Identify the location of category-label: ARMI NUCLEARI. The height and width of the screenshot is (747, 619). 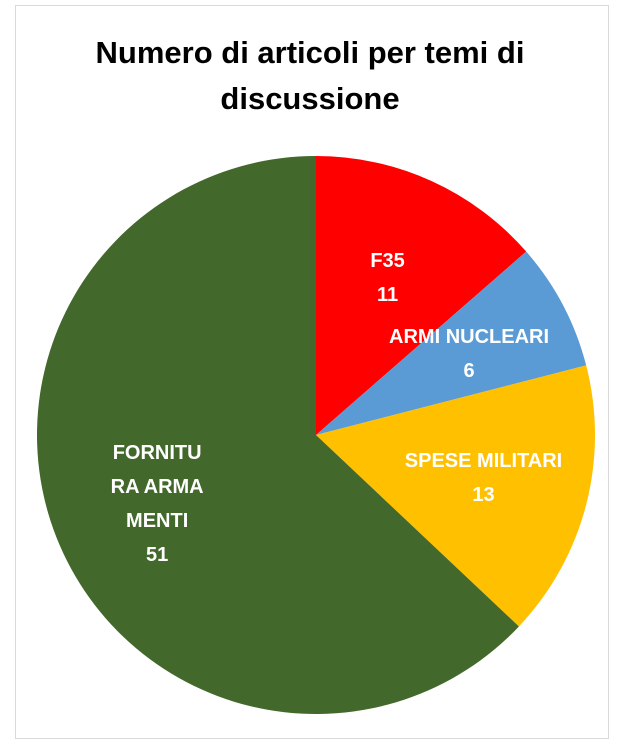
(469, 337).